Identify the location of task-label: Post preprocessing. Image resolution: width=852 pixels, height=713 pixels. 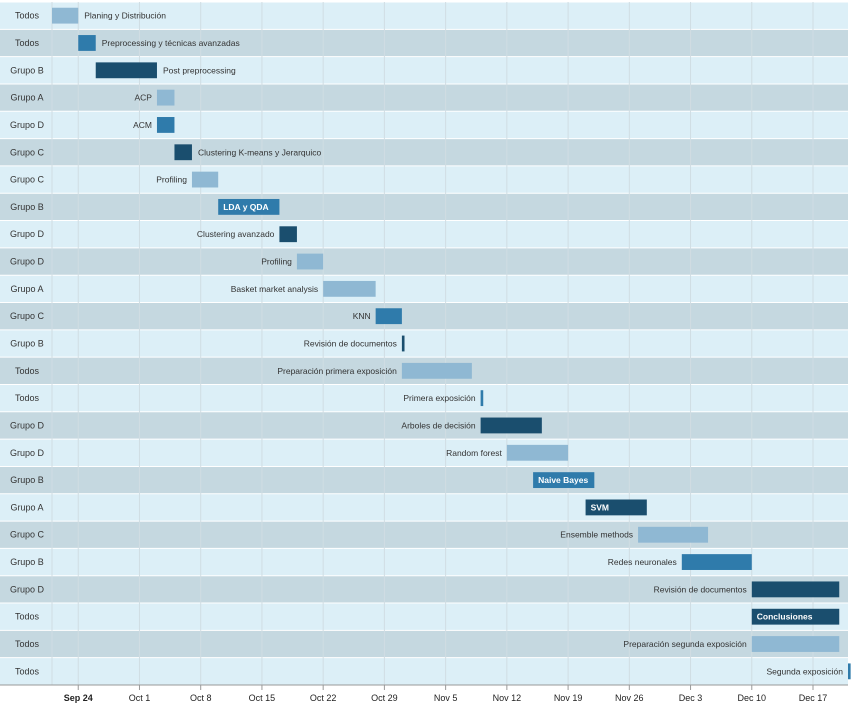
(199, 70).